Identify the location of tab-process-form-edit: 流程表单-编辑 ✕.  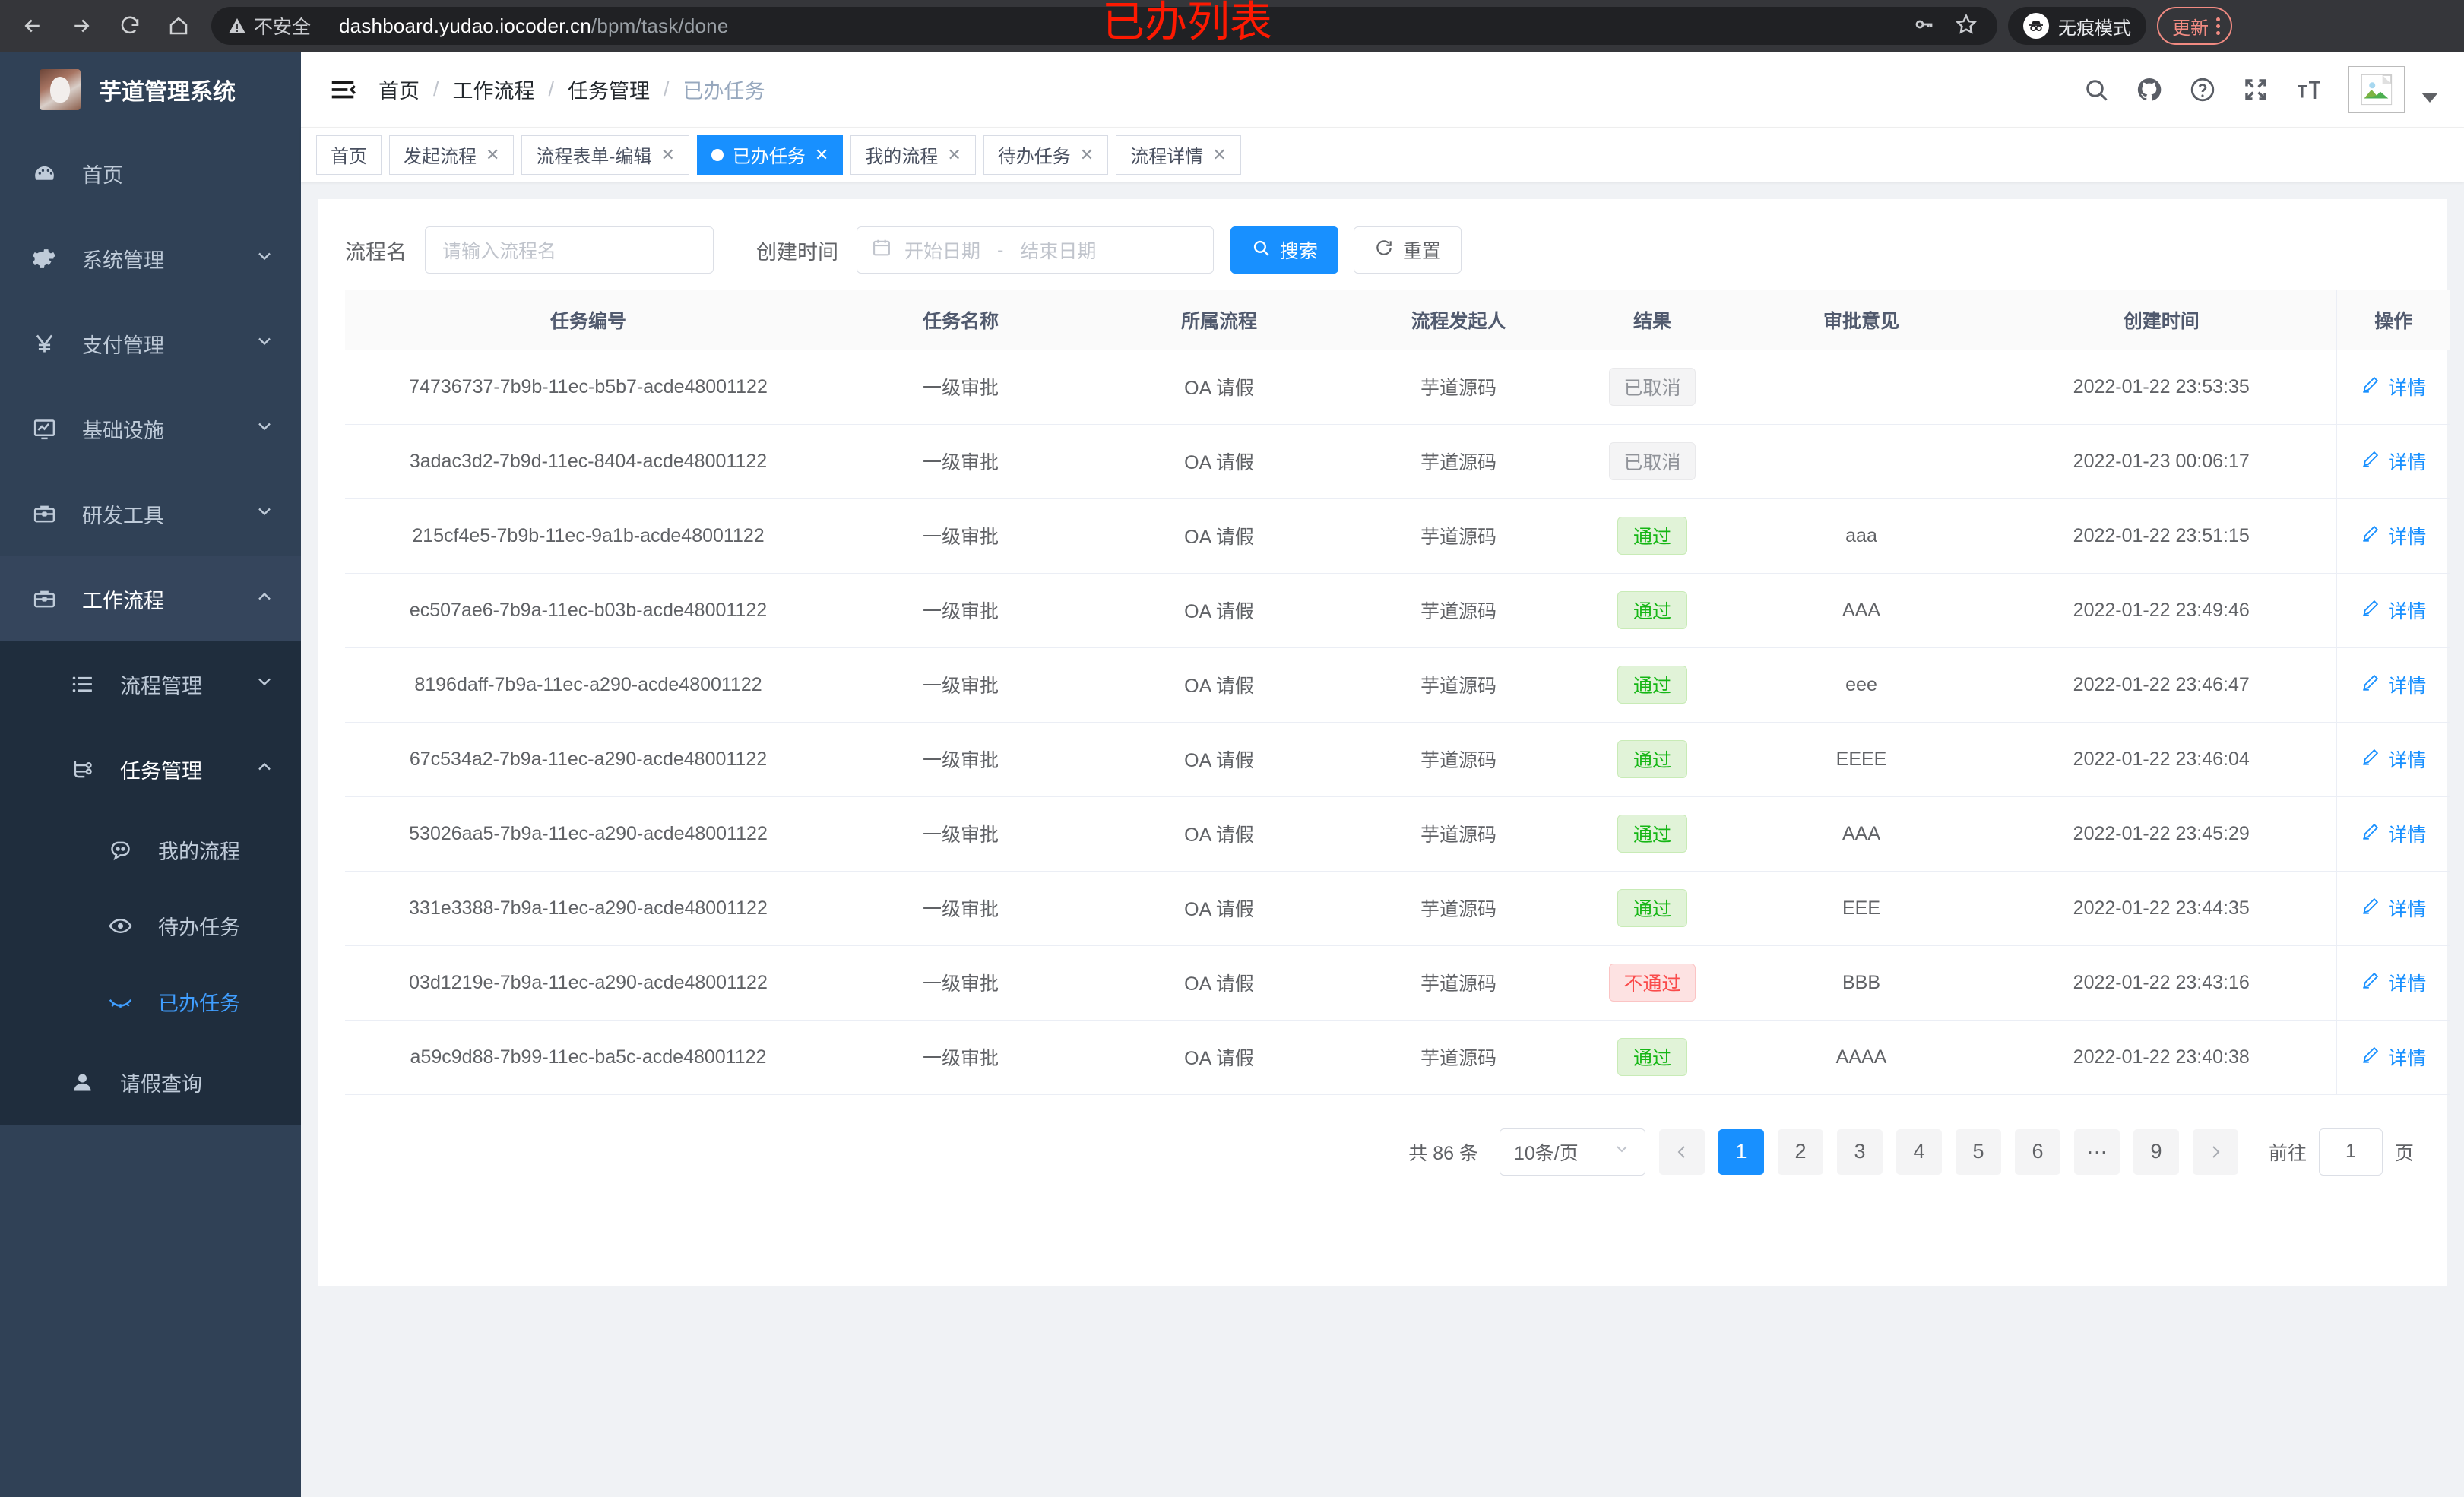
(605, 155).